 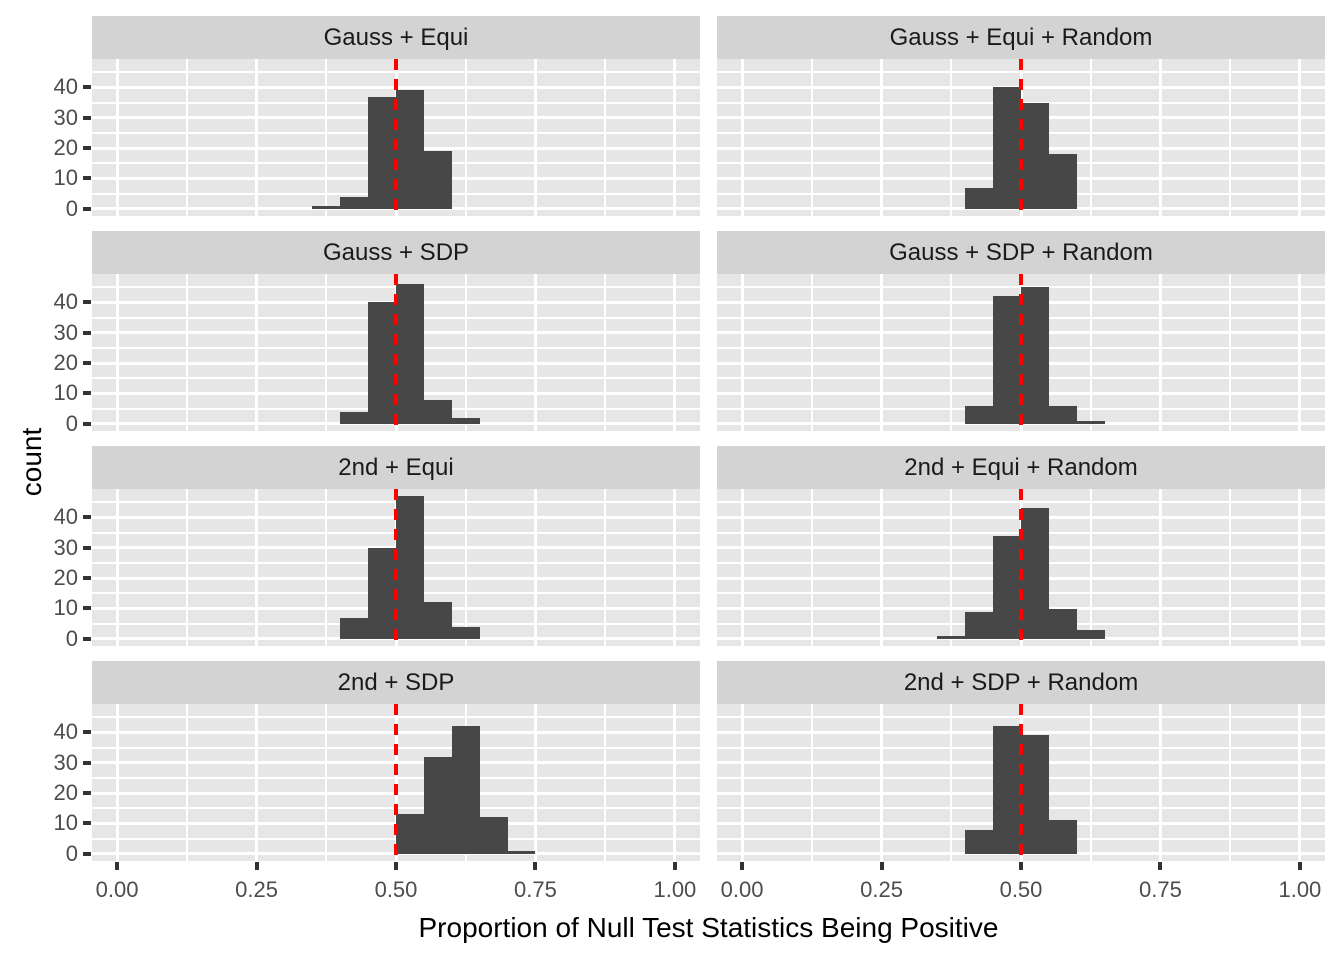 I want to click on facet-strip-title: Gauss + Equi + Random, so click(x=1021, y=37).